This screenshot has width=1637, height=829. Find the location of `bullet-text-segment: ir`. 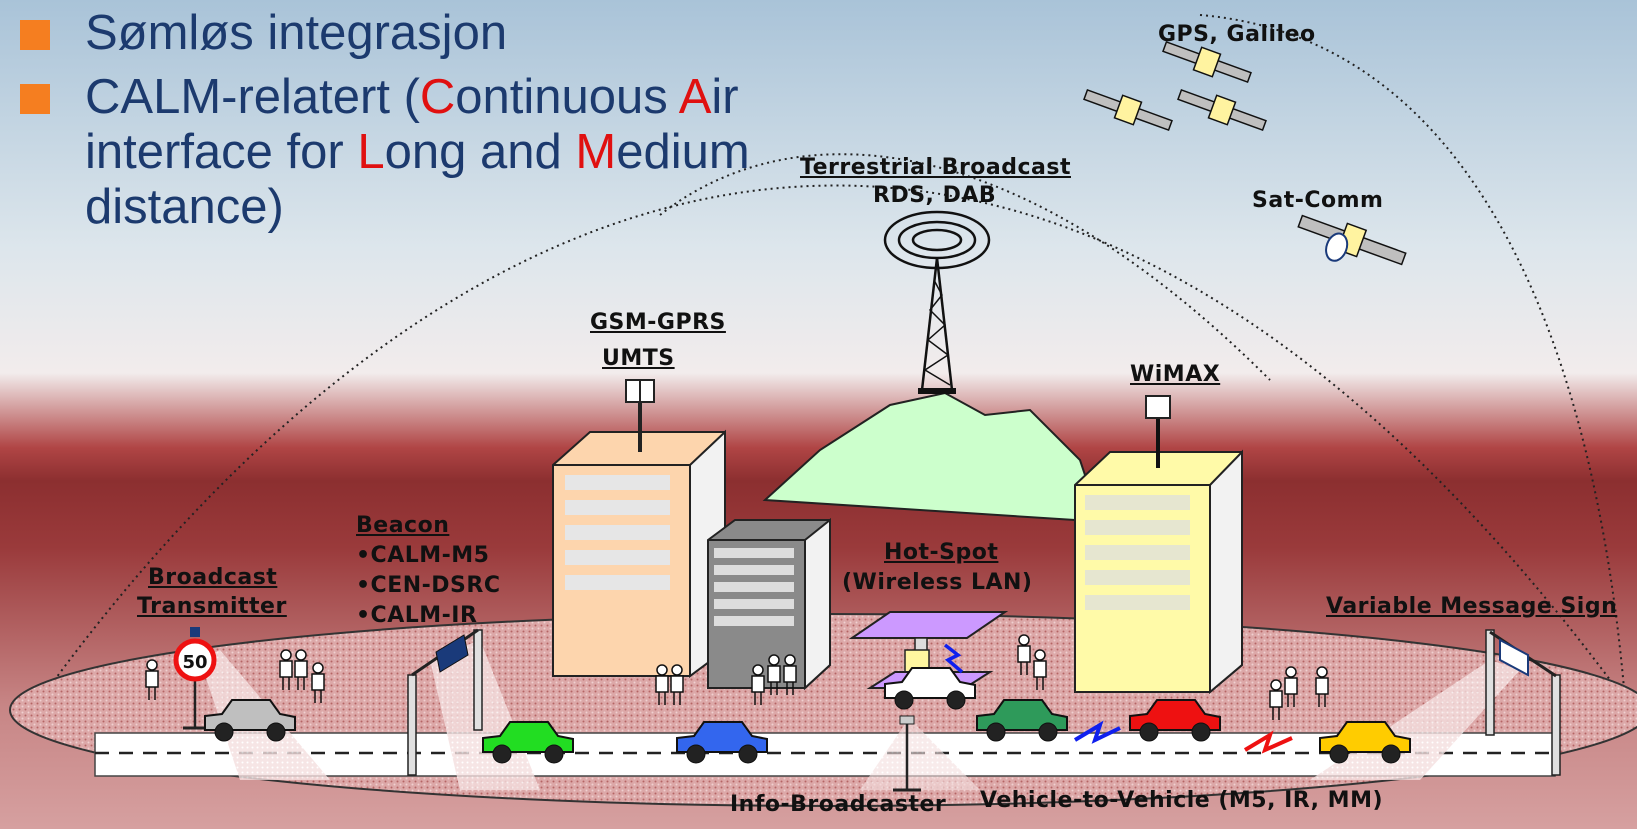

bullet-text-segment: ir is located at coordinates (725, 97).